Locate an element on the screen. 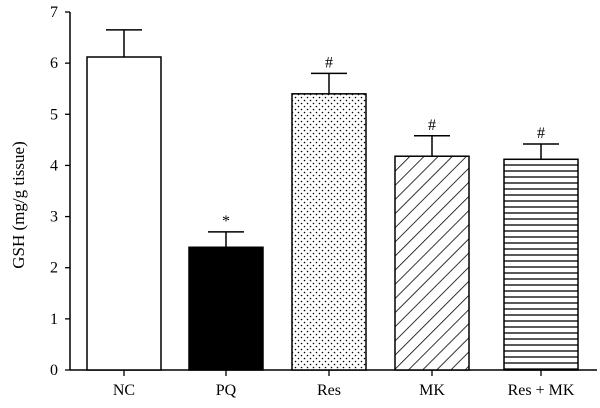 Image resolution: width=600 pixels, height=408 pixels. y-tick-label: 2 is located at coordinates (54, 268).